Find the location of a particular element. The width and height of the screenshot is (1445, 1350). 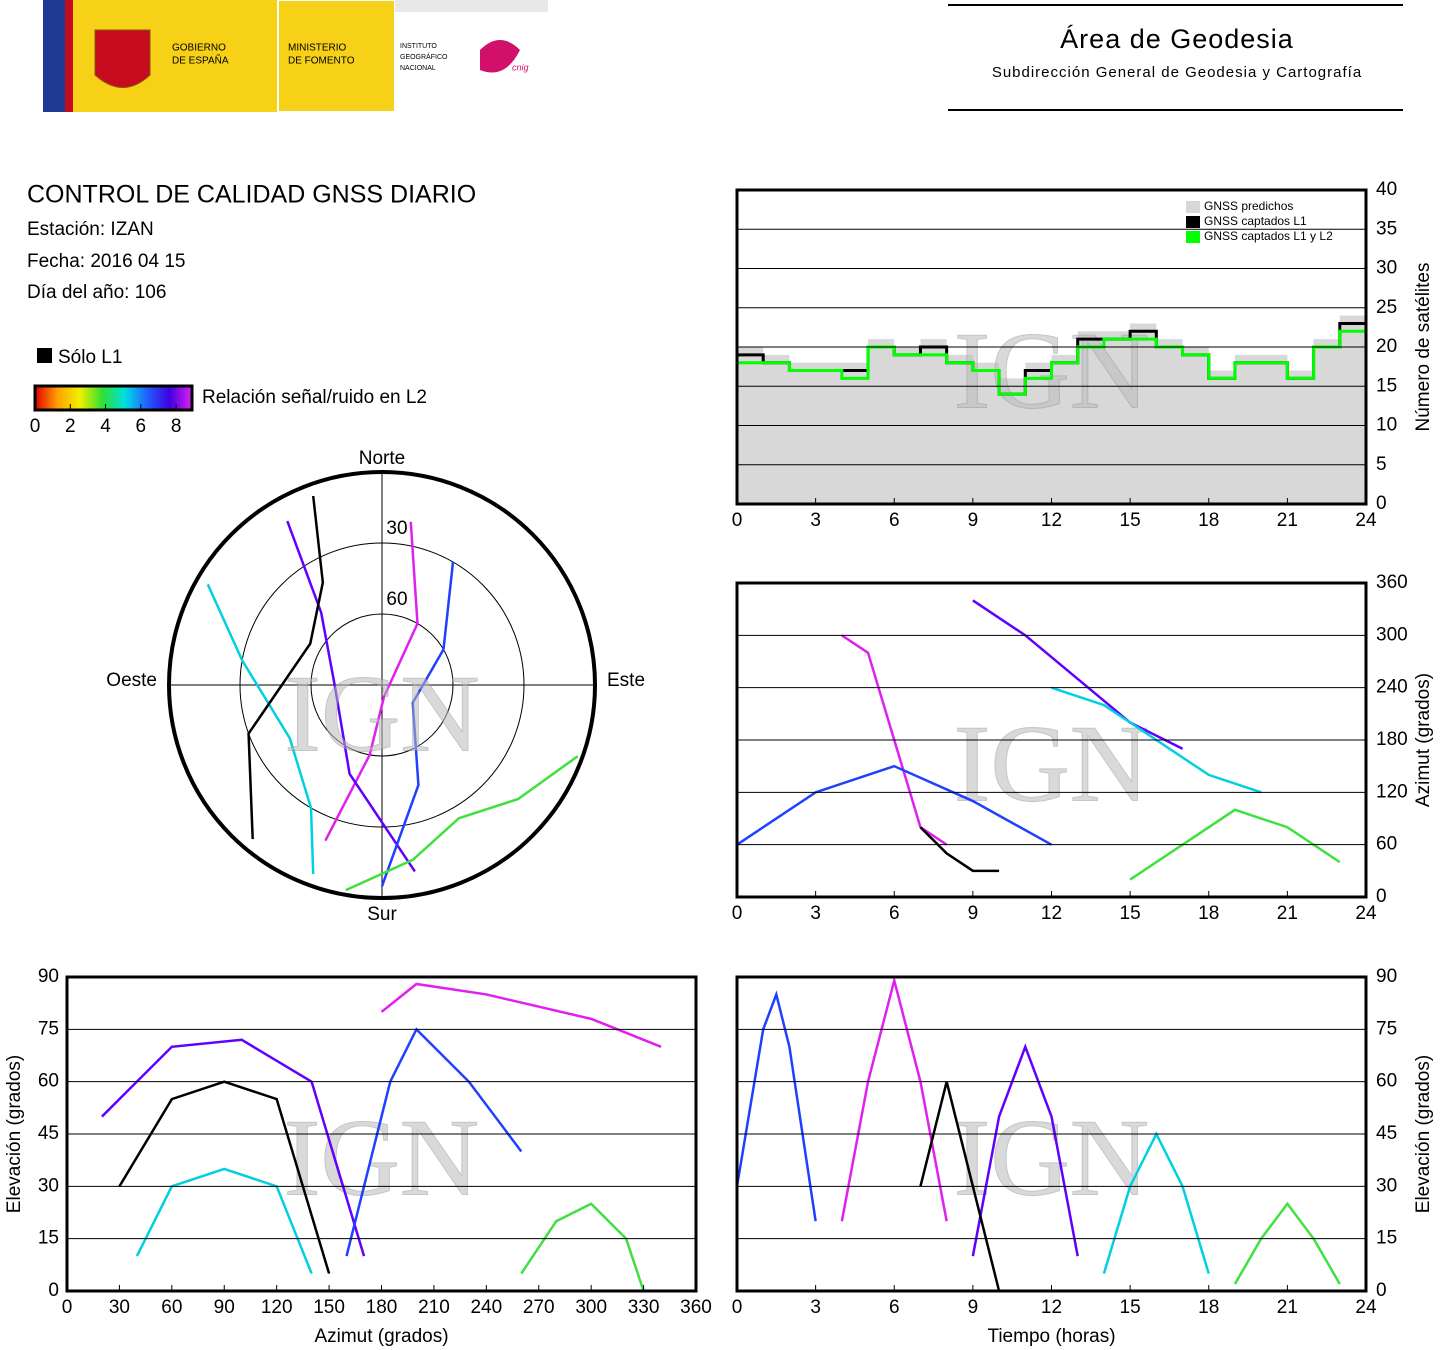

x-tick-label: 360 is located at coordinates (696, 1307).